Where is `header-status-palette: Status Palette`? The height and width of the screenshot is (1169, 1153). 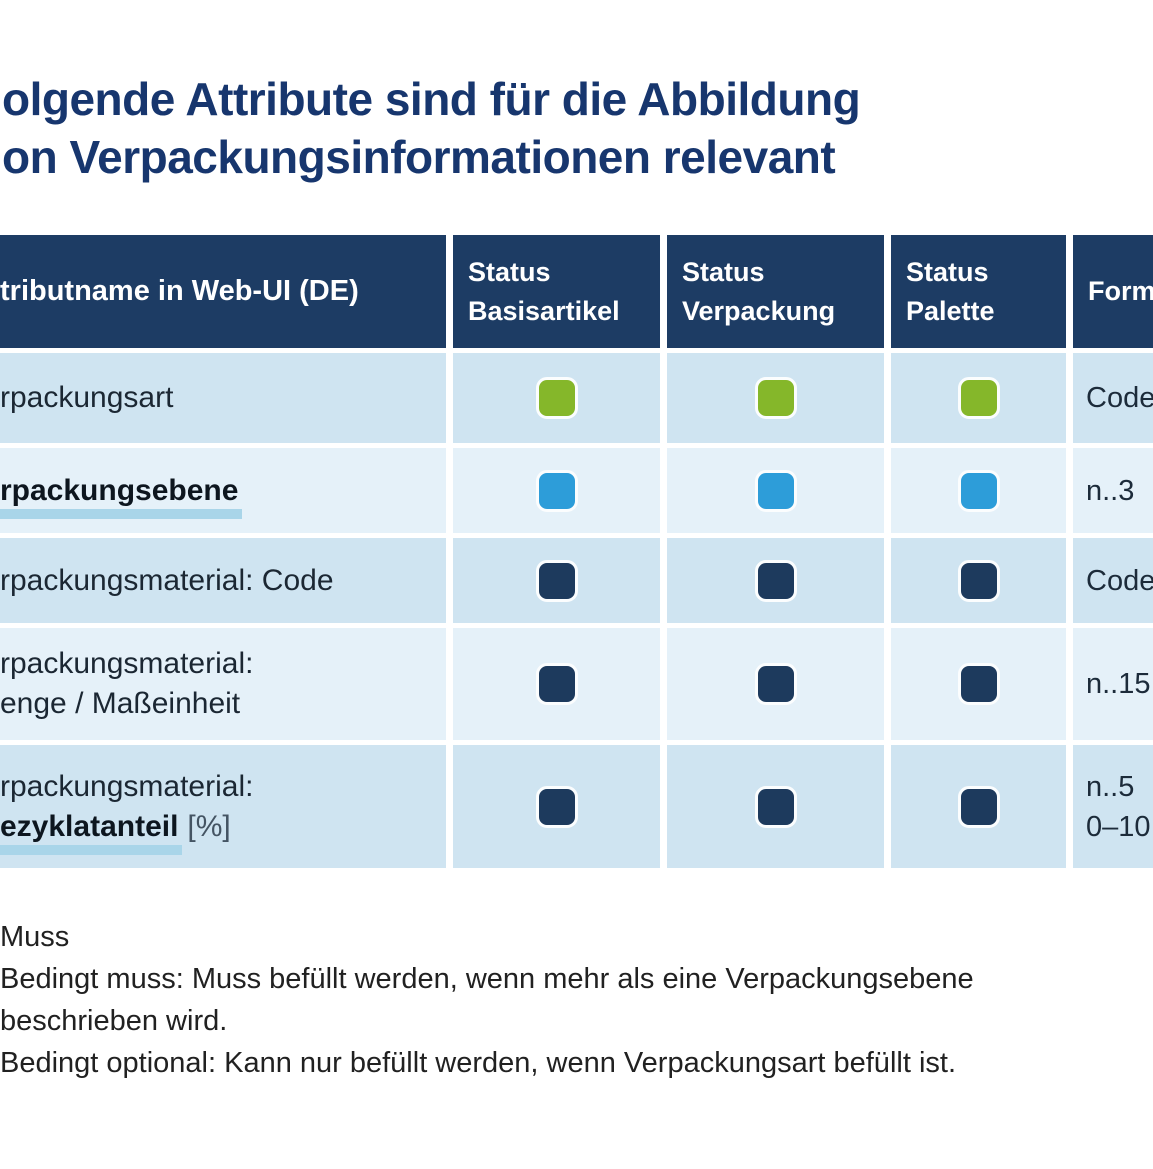
header-status-palette: Status Palette is located at coordinates (978, 291).